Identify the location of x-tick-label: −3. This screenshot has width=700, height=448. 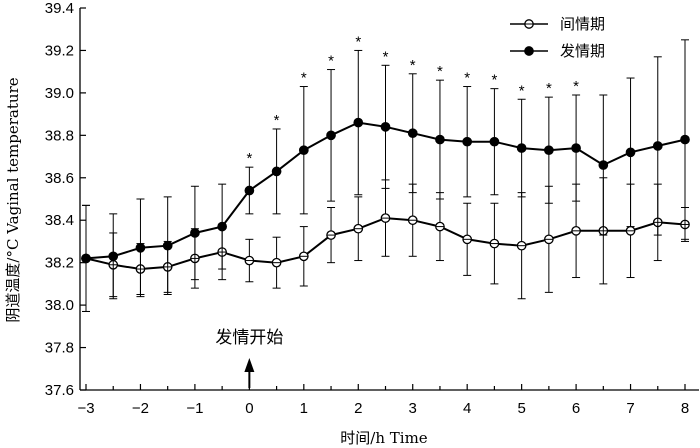
(85, 408).